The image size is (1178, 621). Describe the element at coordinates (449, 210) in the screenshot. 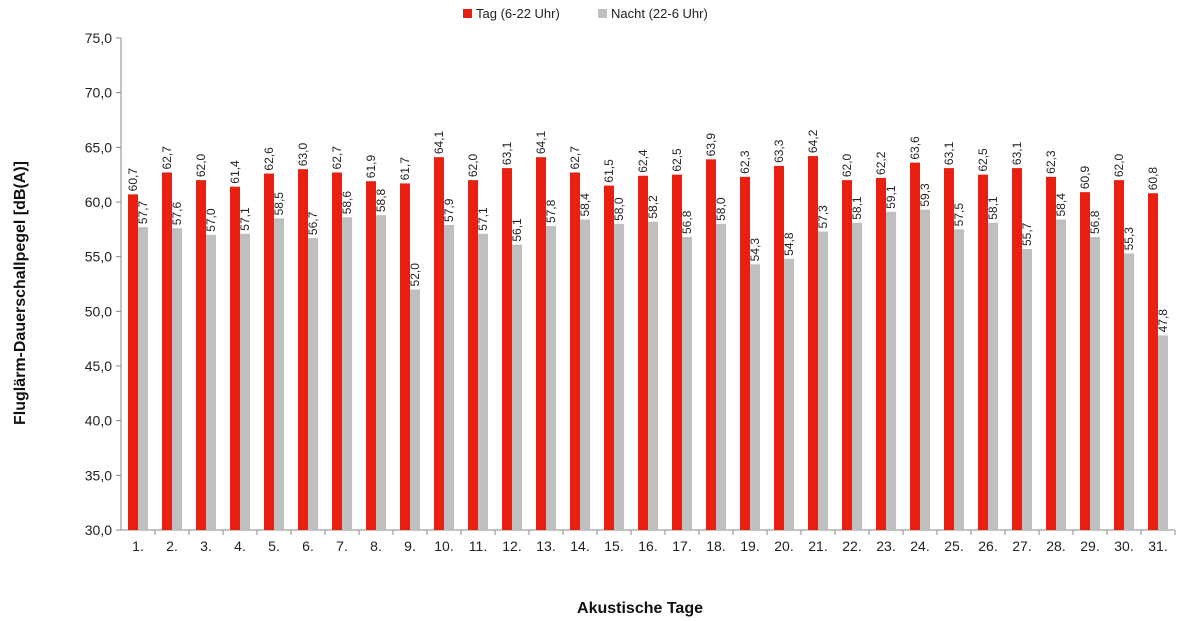

I see `data-label-nacht: 57,9` at that location.